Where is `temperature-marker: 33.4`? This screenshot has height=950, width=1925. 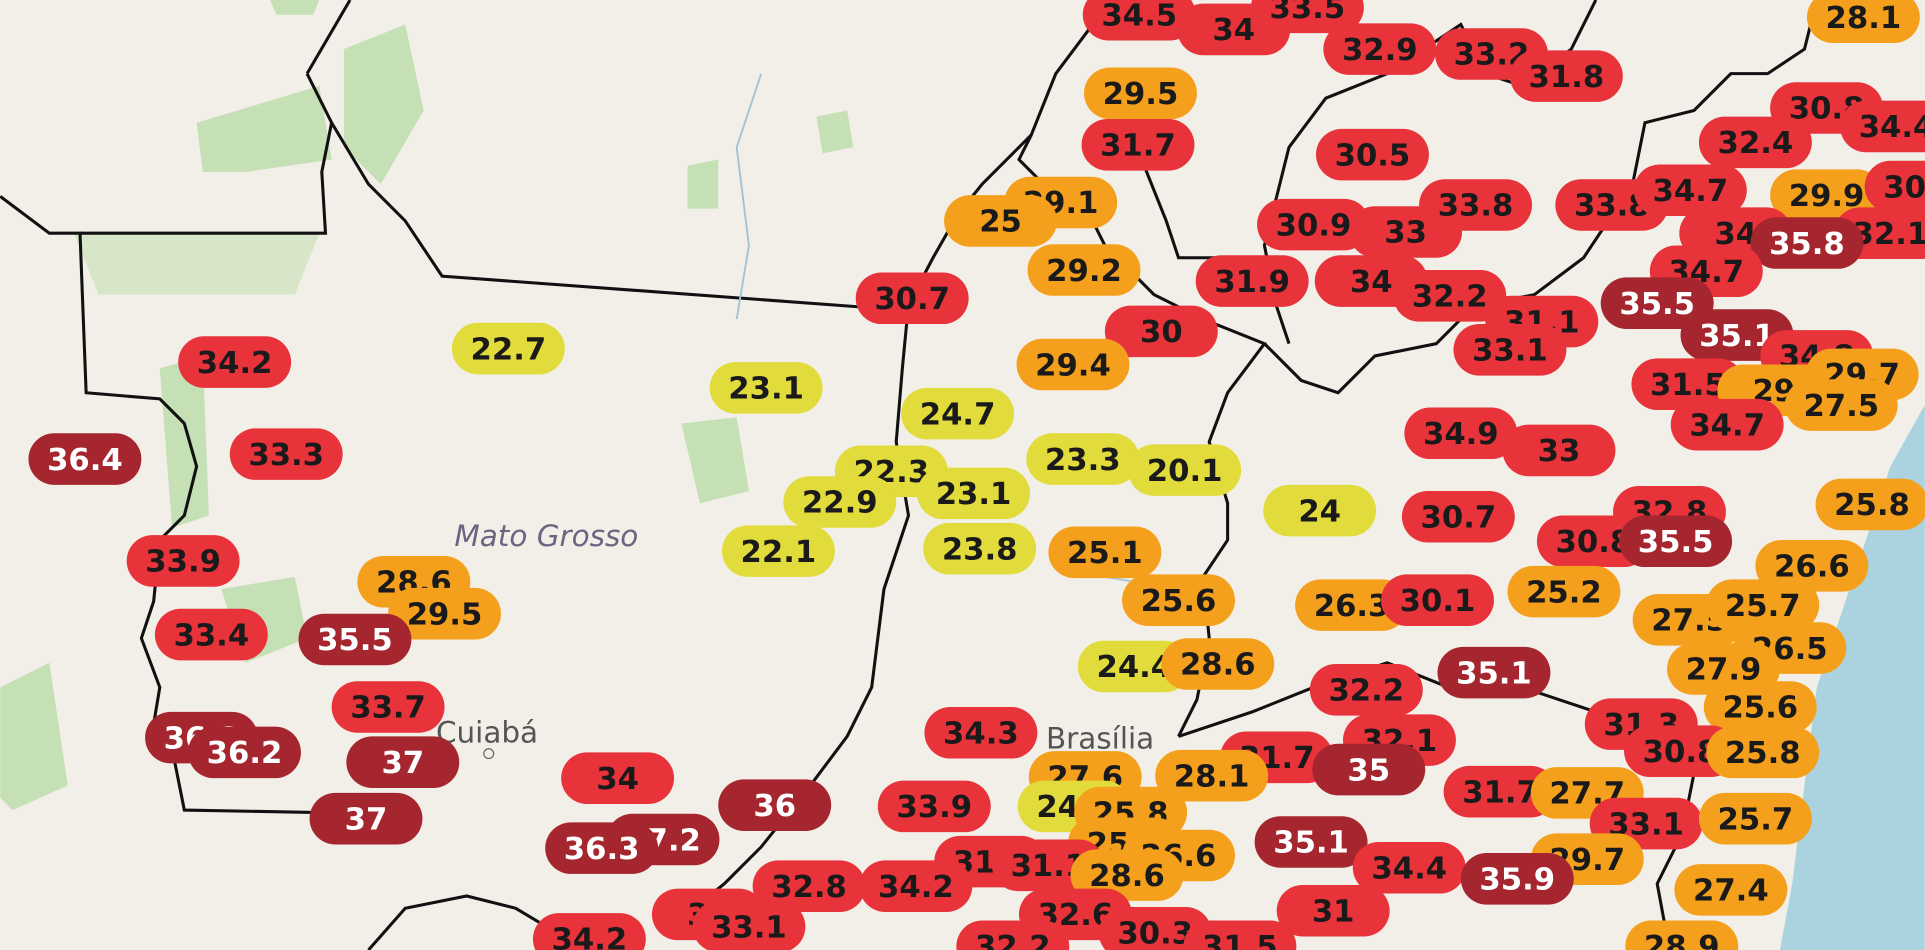
temperature-marker: 33.4 is located at coordinates (211, 634).